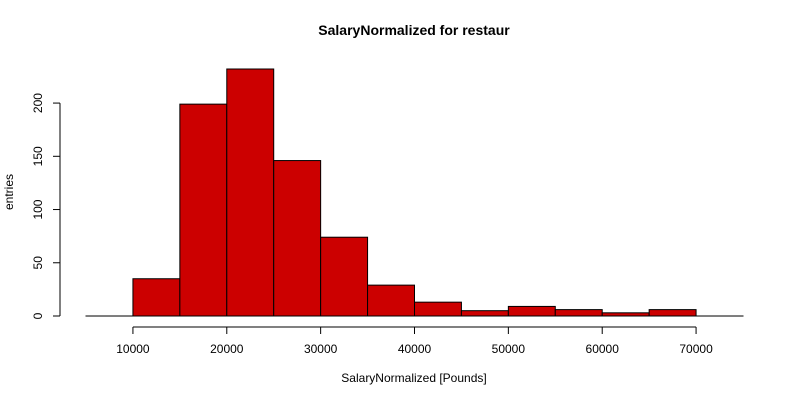 Image resolution: width=800 pixels, height=400 pixels. Describe the element at coordinates (46, 206) in the screenshot. I see `y-axis: 0 50 100 150 200` at that location.